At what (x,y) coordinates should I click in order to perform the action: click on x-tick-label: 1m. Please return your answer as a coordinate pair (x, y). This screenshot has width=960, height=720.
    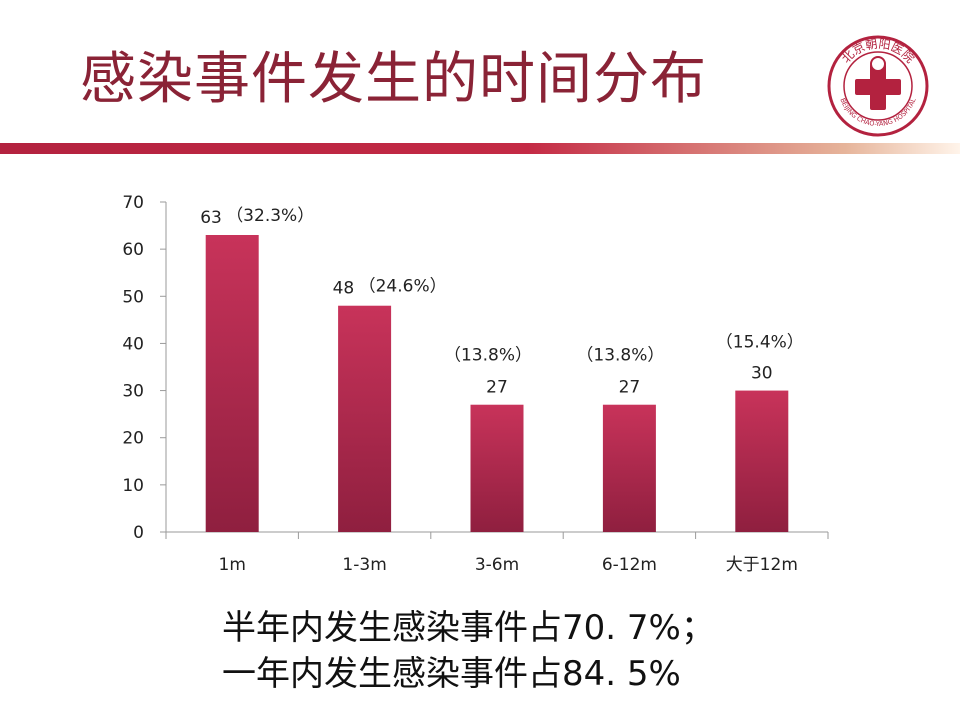
    Looking at the image, I should click on (232, 565).